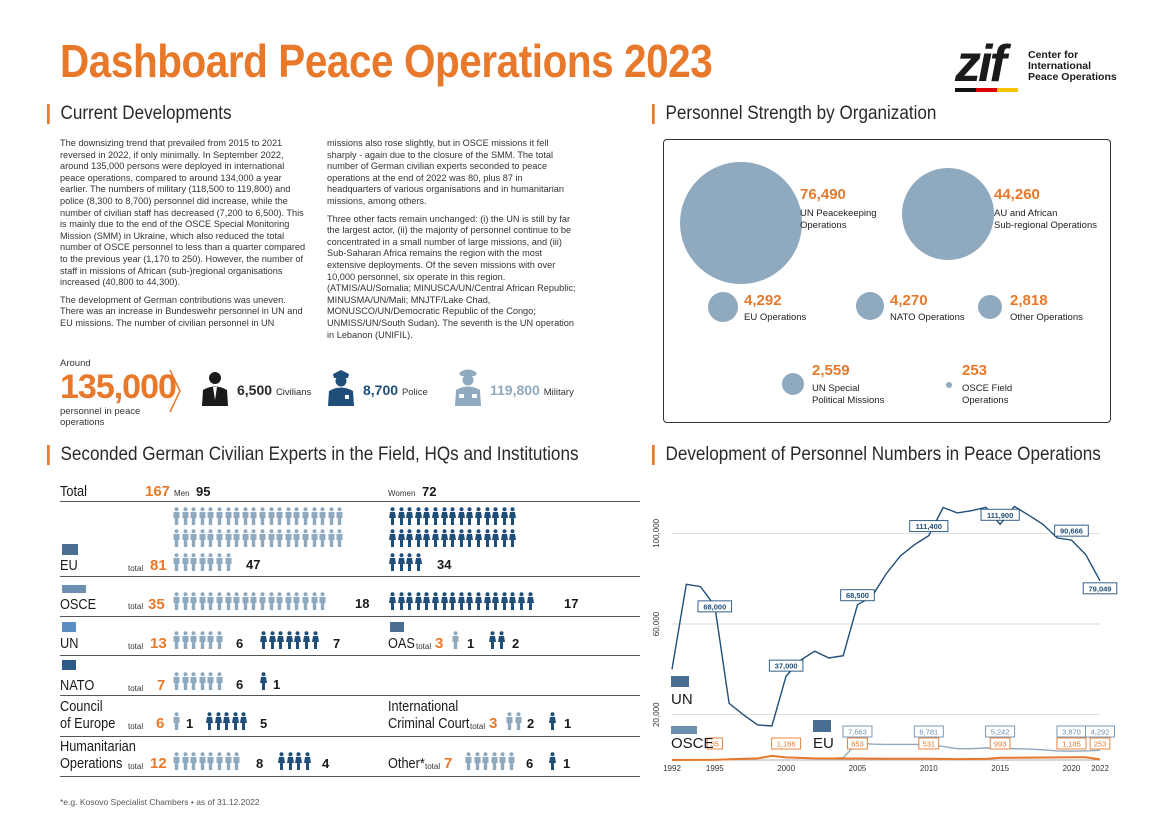  I want to click on coe-men: 1, so click(190, 723).